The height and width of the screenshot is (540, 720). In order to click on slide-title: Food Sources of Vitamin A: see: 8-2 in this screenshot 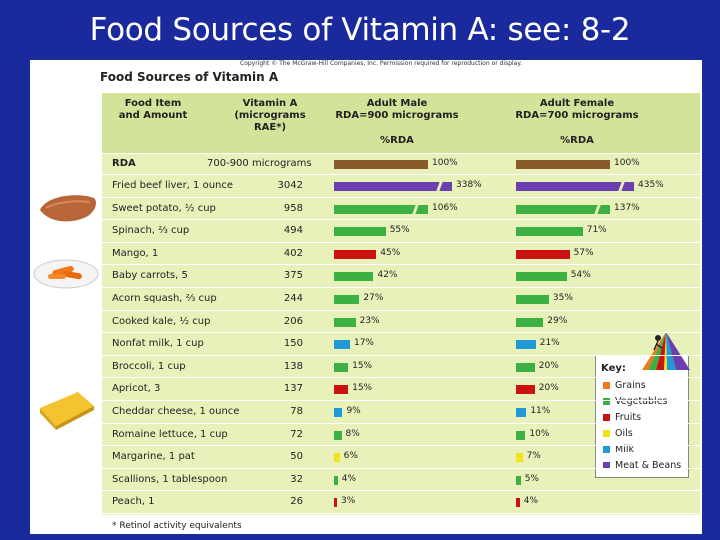, I will do `click(360, 30)`.